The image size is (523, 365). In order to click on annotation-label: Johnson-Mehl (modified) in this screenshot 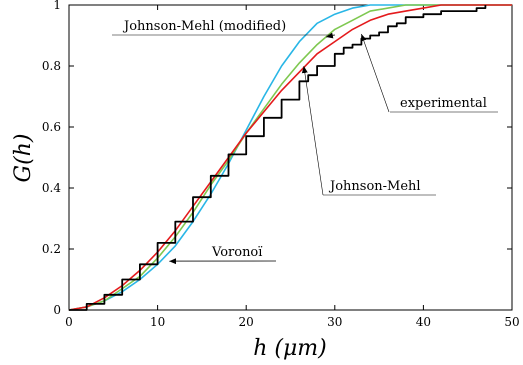, I will do `click(204, 26)`.